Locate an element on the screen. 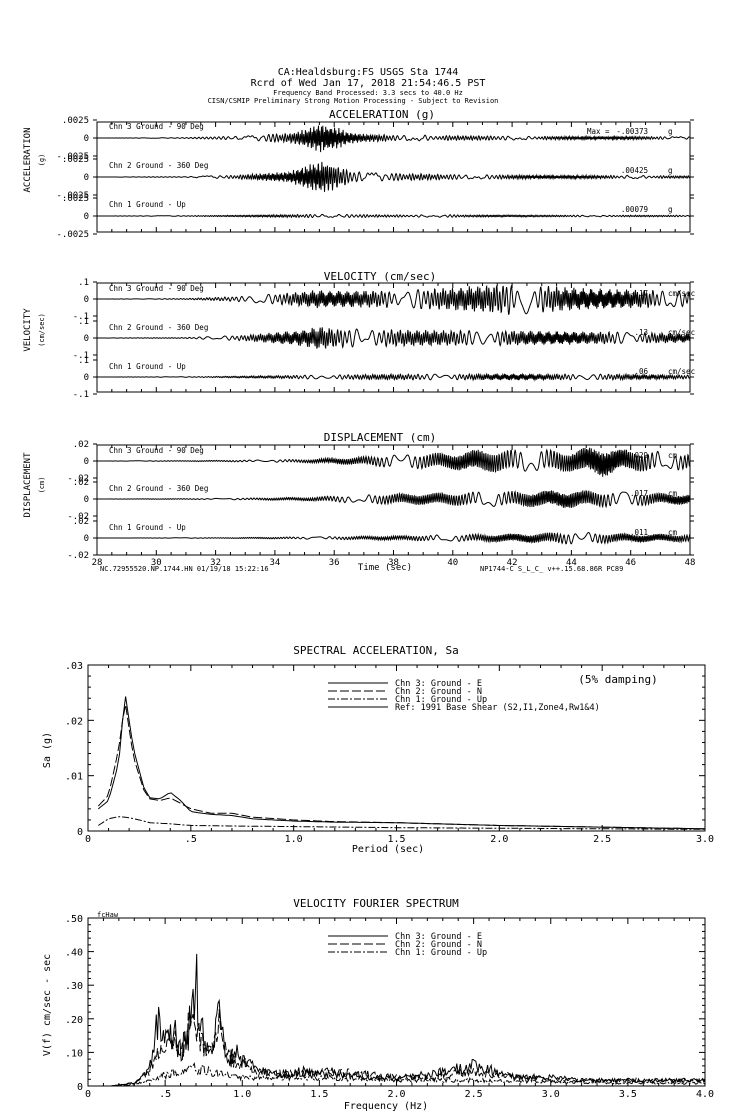 The width and height of the screenshot is (739, 1115). peak-value: .00079 is located at coordinates (634, 209).